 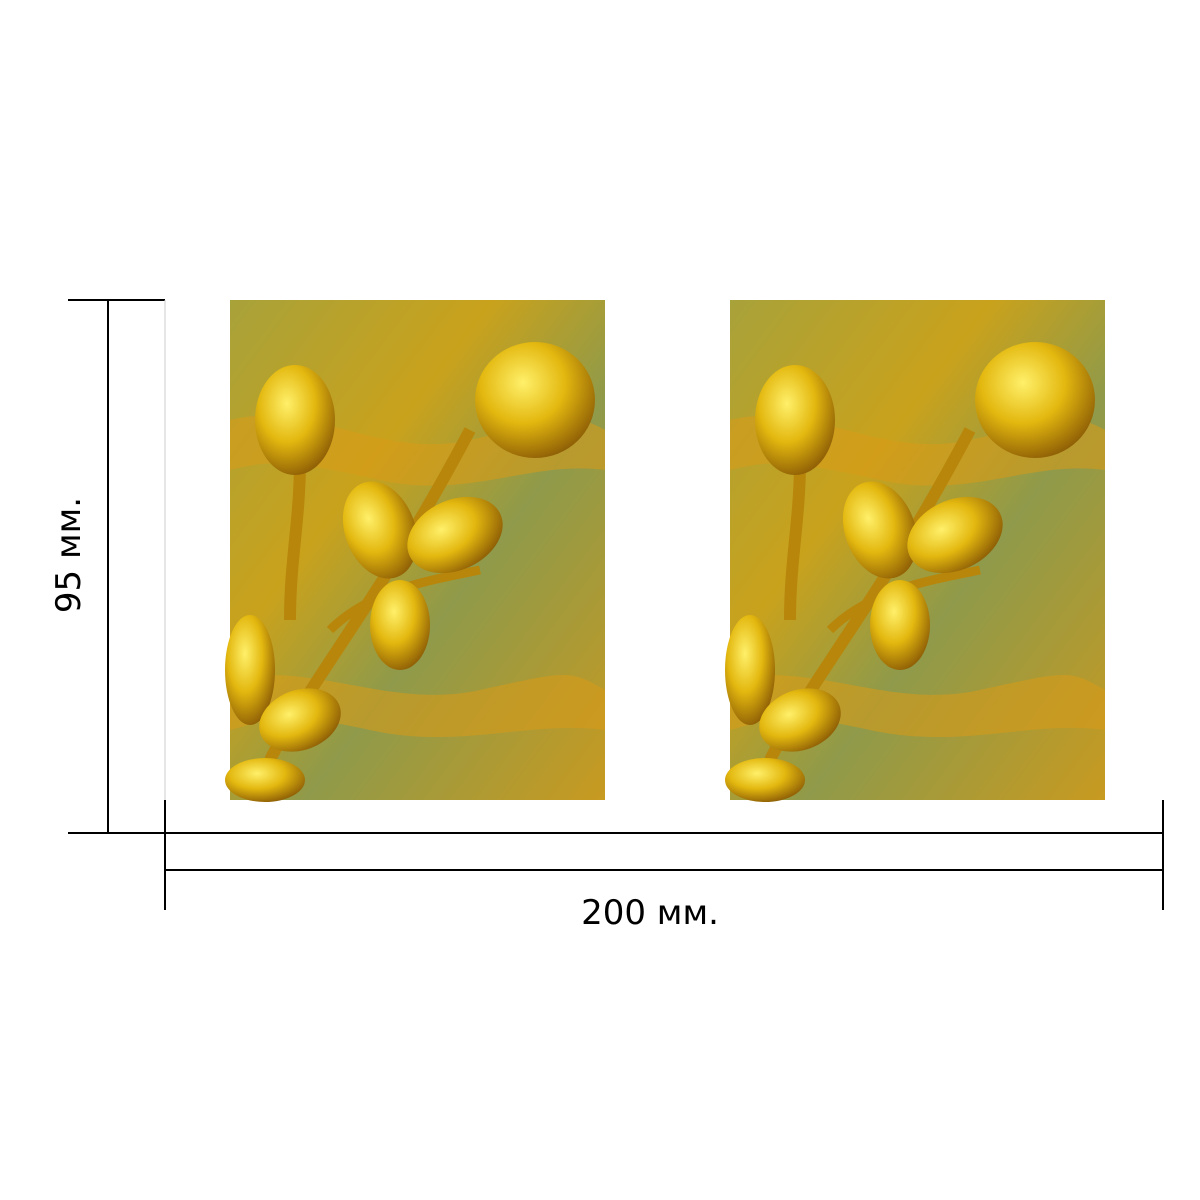 I want to click on width-dimension: 200 мм., so click(x=664, y=866).